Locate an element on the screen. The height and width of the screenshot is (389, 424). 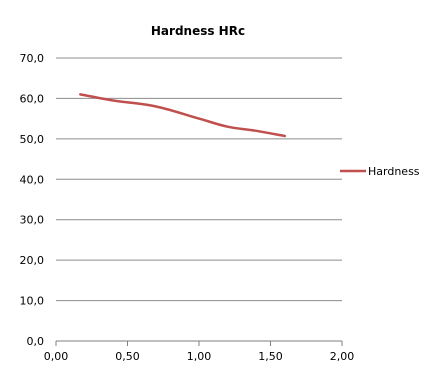
x-tick-label: 0,00 is located at coordinates (56, 356).